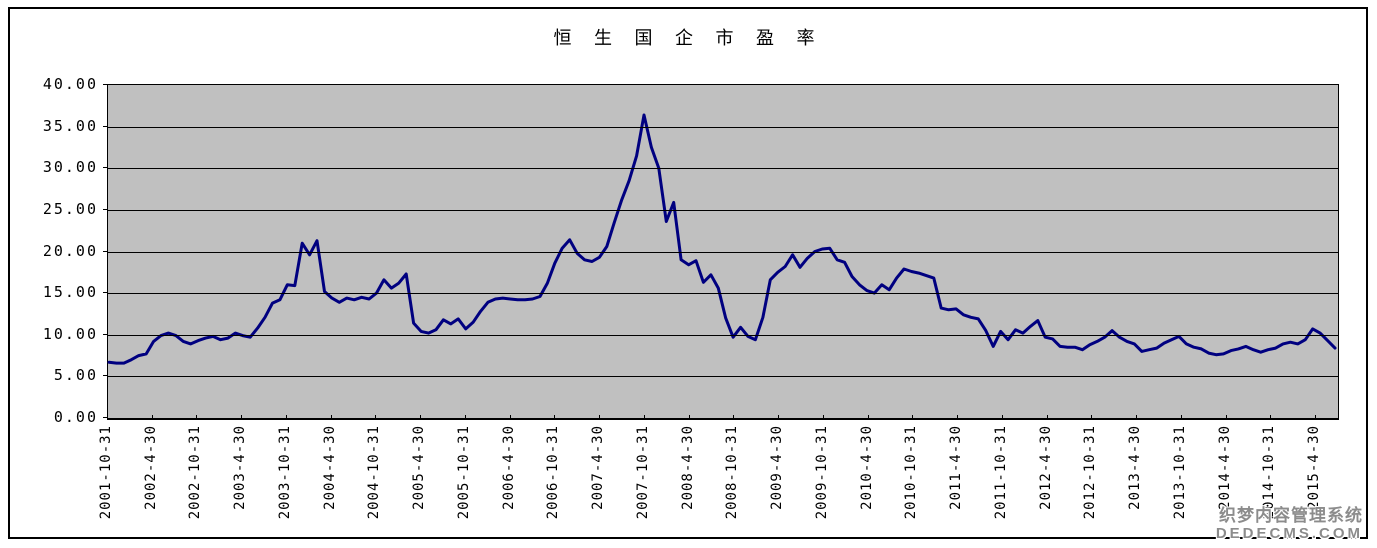  I want to click on y-axis-label: 35.00, so click(70, 126).